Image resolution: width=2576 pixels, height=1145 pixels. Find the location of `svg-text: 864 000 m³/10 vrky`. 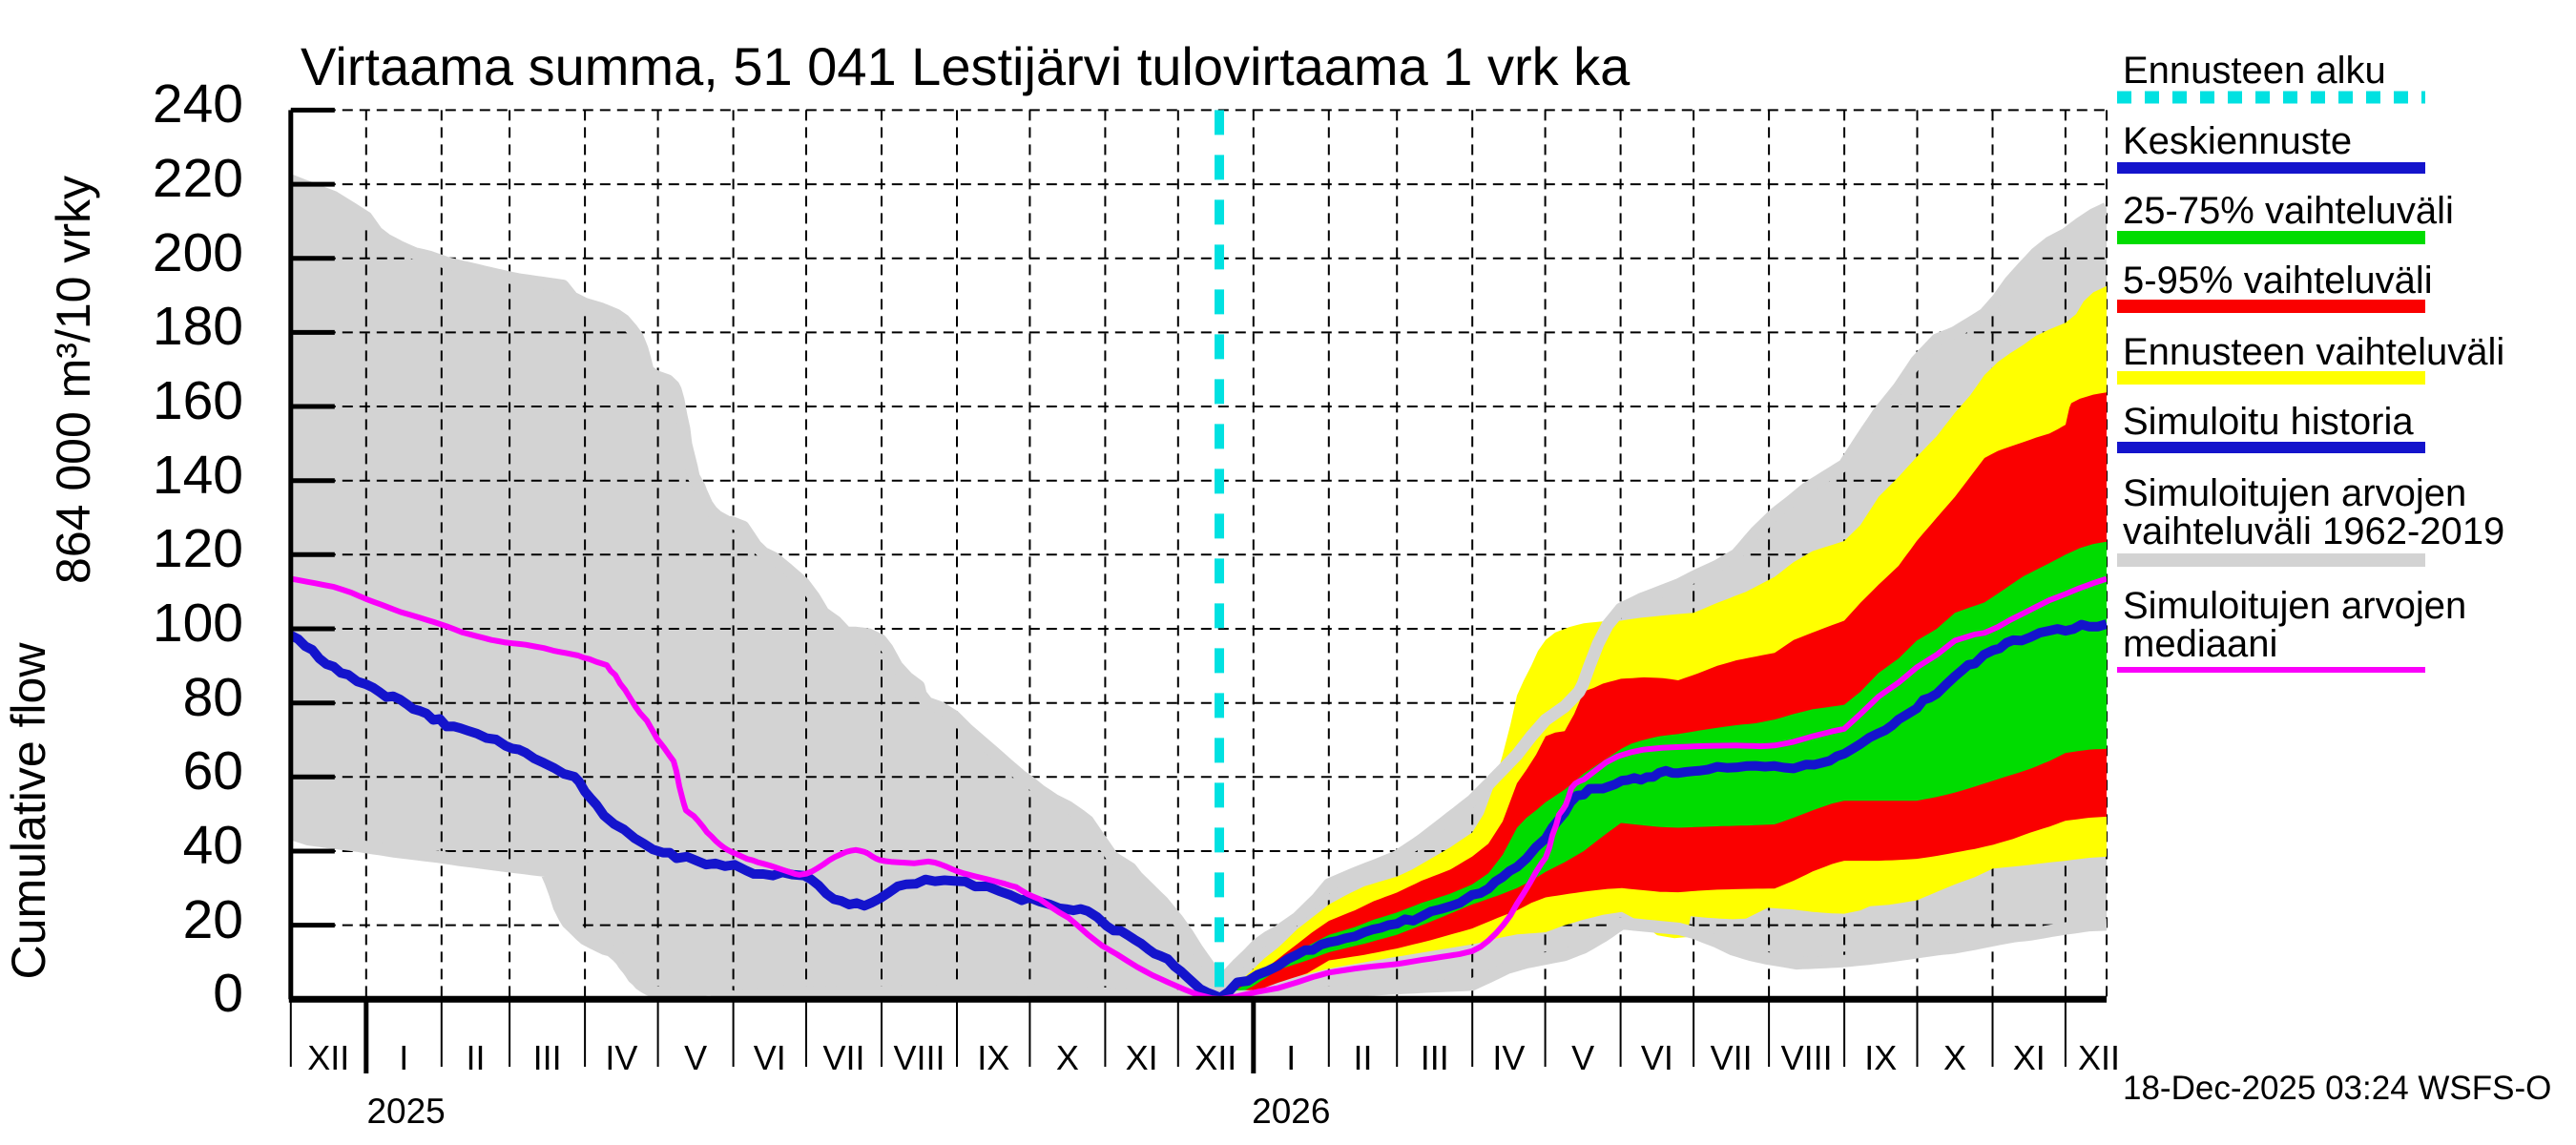

svg-text: 864 000 m³/10 vrky is located at coordinates (73, 380).